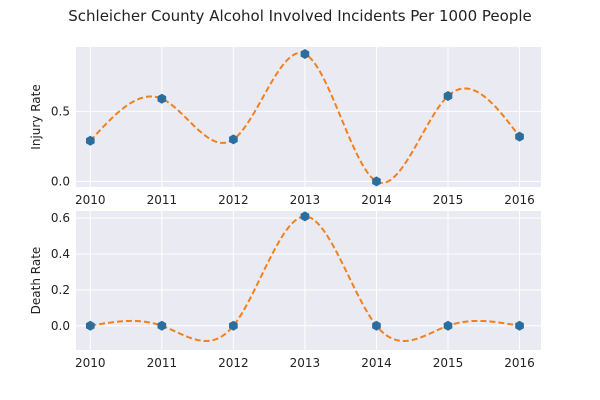 The width and height of the screenshot is (600, 400). I want to click on y-axis-label: Death Rate, so click(36, 281).